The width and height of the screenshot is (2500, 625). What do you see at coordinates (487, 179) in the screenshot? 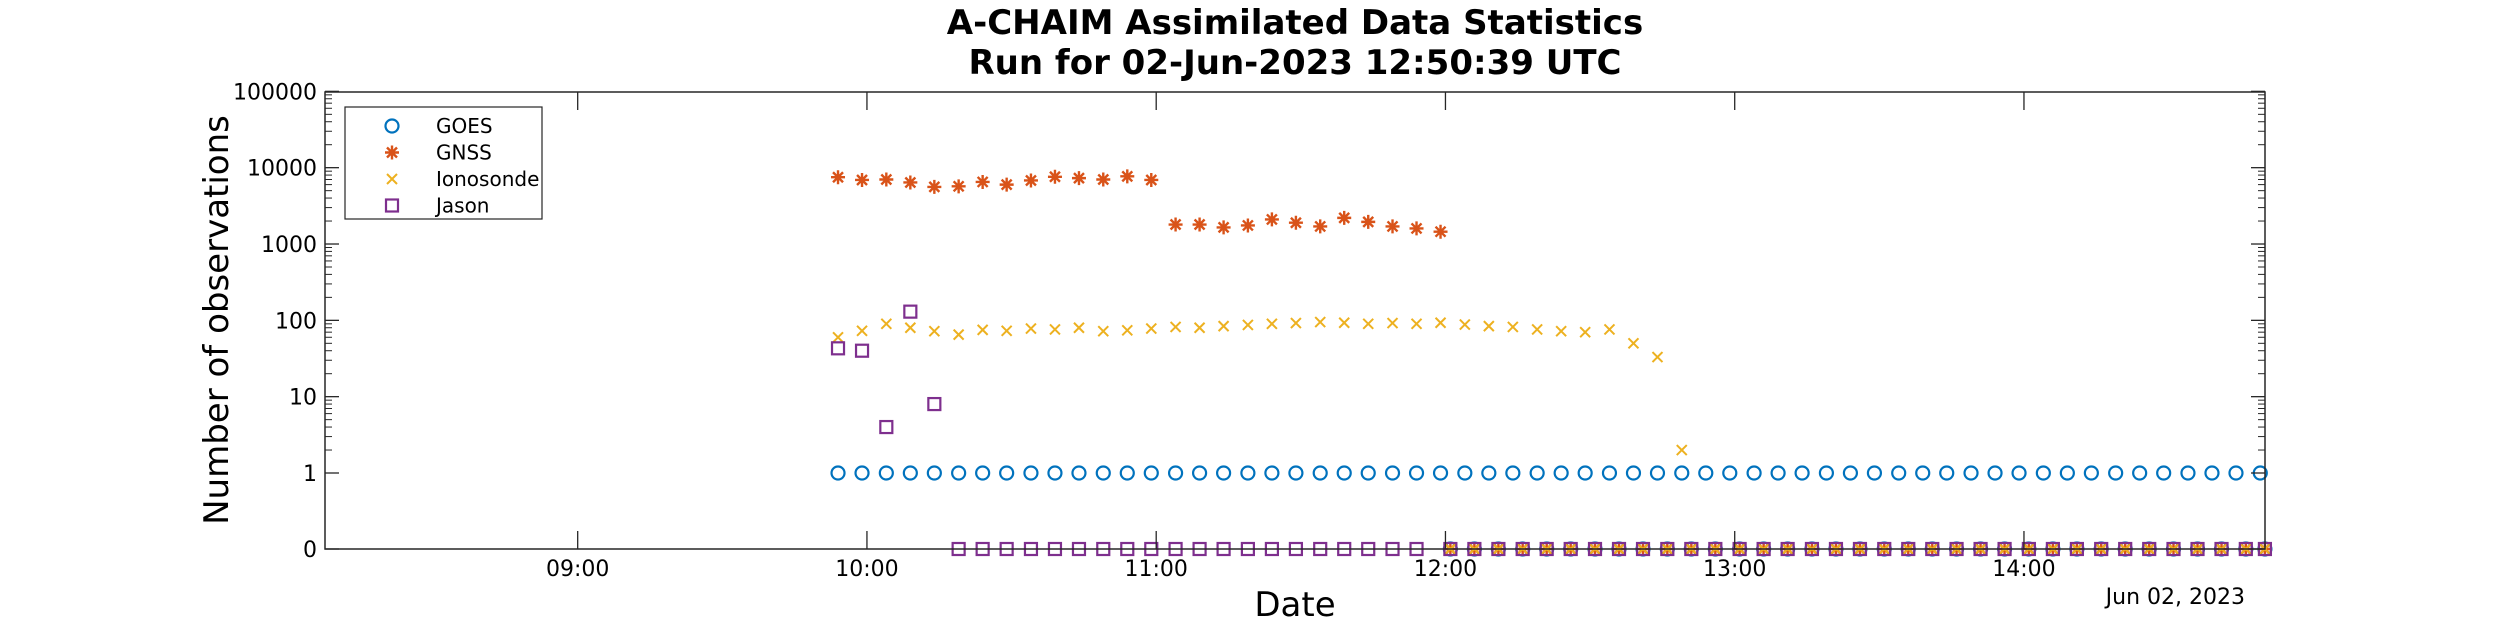
I see `legend-label-ionosonde: Ionosonde` at bounding box center [487, 179].